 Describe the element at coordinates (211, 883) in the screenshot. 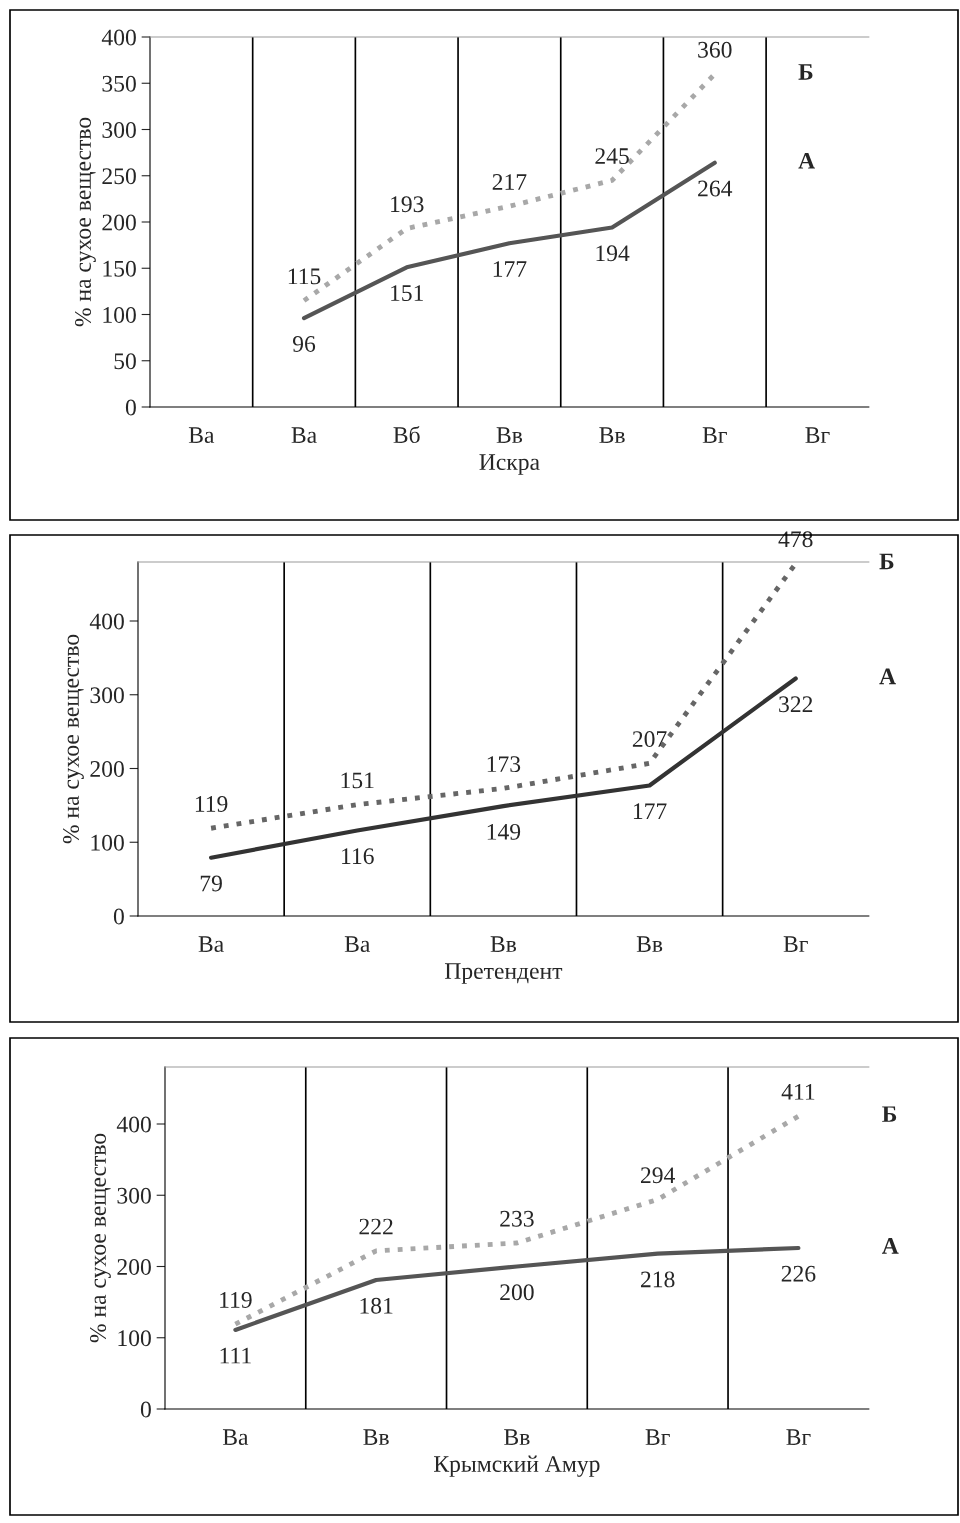

I see `data-label: 79` at that location.